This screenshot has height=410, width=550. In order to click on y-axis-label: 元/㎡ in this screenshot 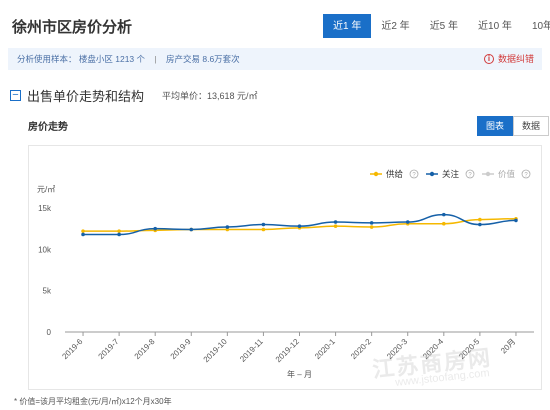, I will do `click(46, 189)`.